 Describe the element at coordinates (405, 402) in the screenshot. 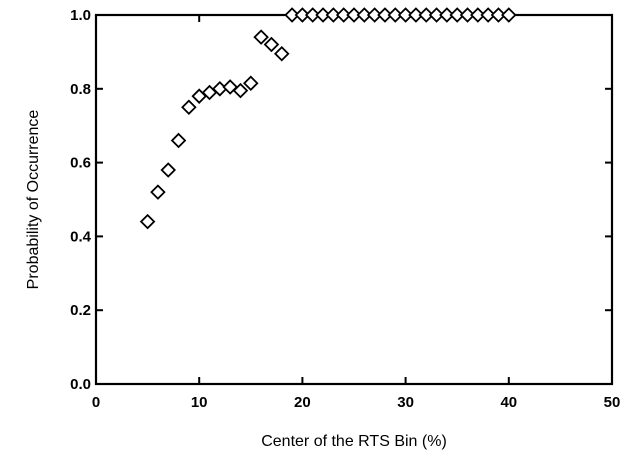

I see `x-tick-label: 30` at that location.